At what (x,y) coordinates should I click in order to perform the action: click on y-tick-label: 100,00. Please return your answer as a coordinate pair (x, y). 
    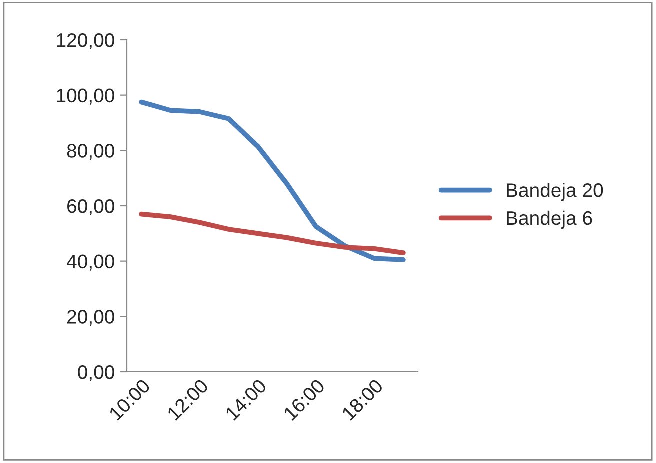
    Looking at the image, I should click on (85, 96).